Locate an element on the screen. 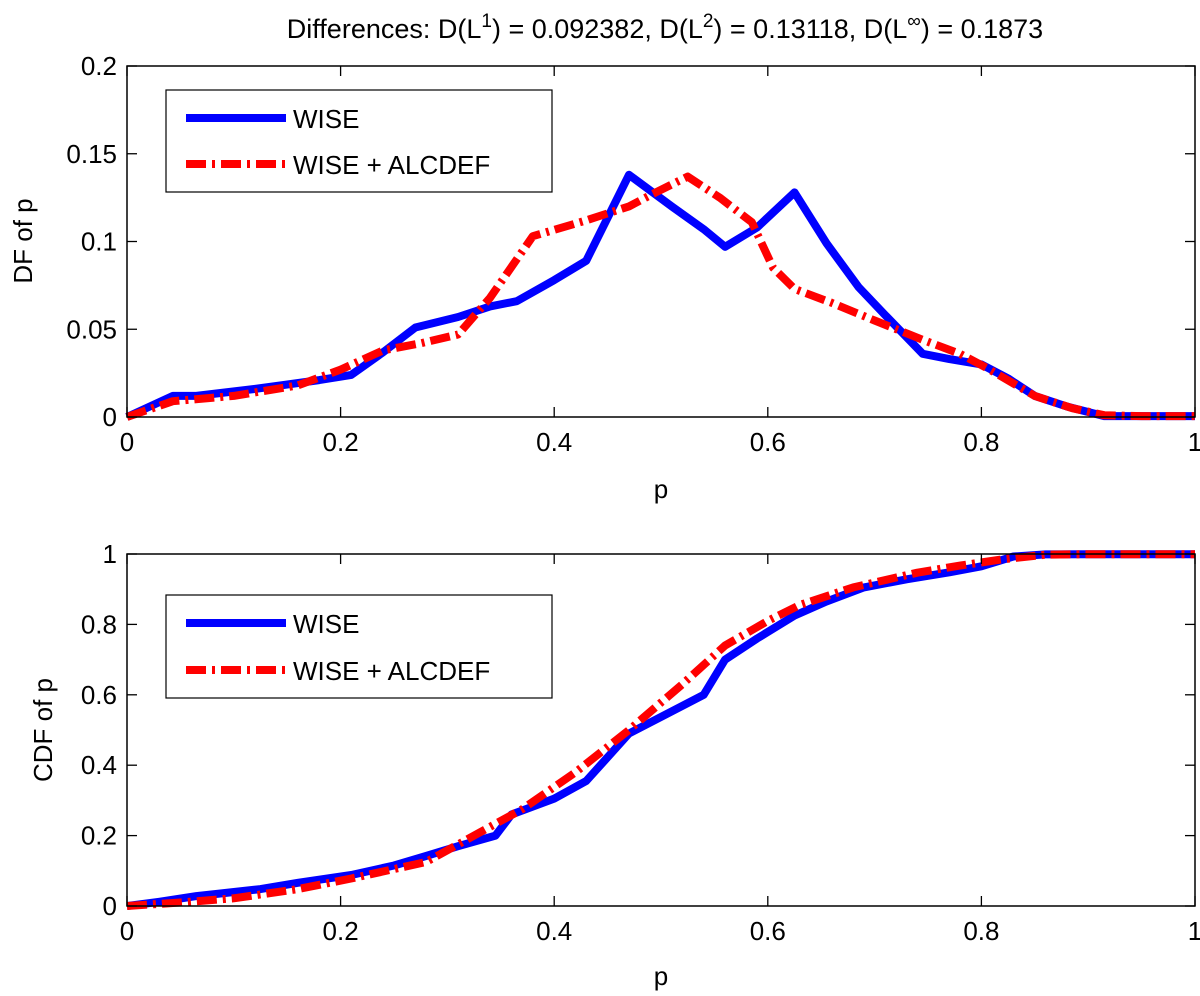  df-y-tick-label: 0.2 is located at coordinates (99, 66).